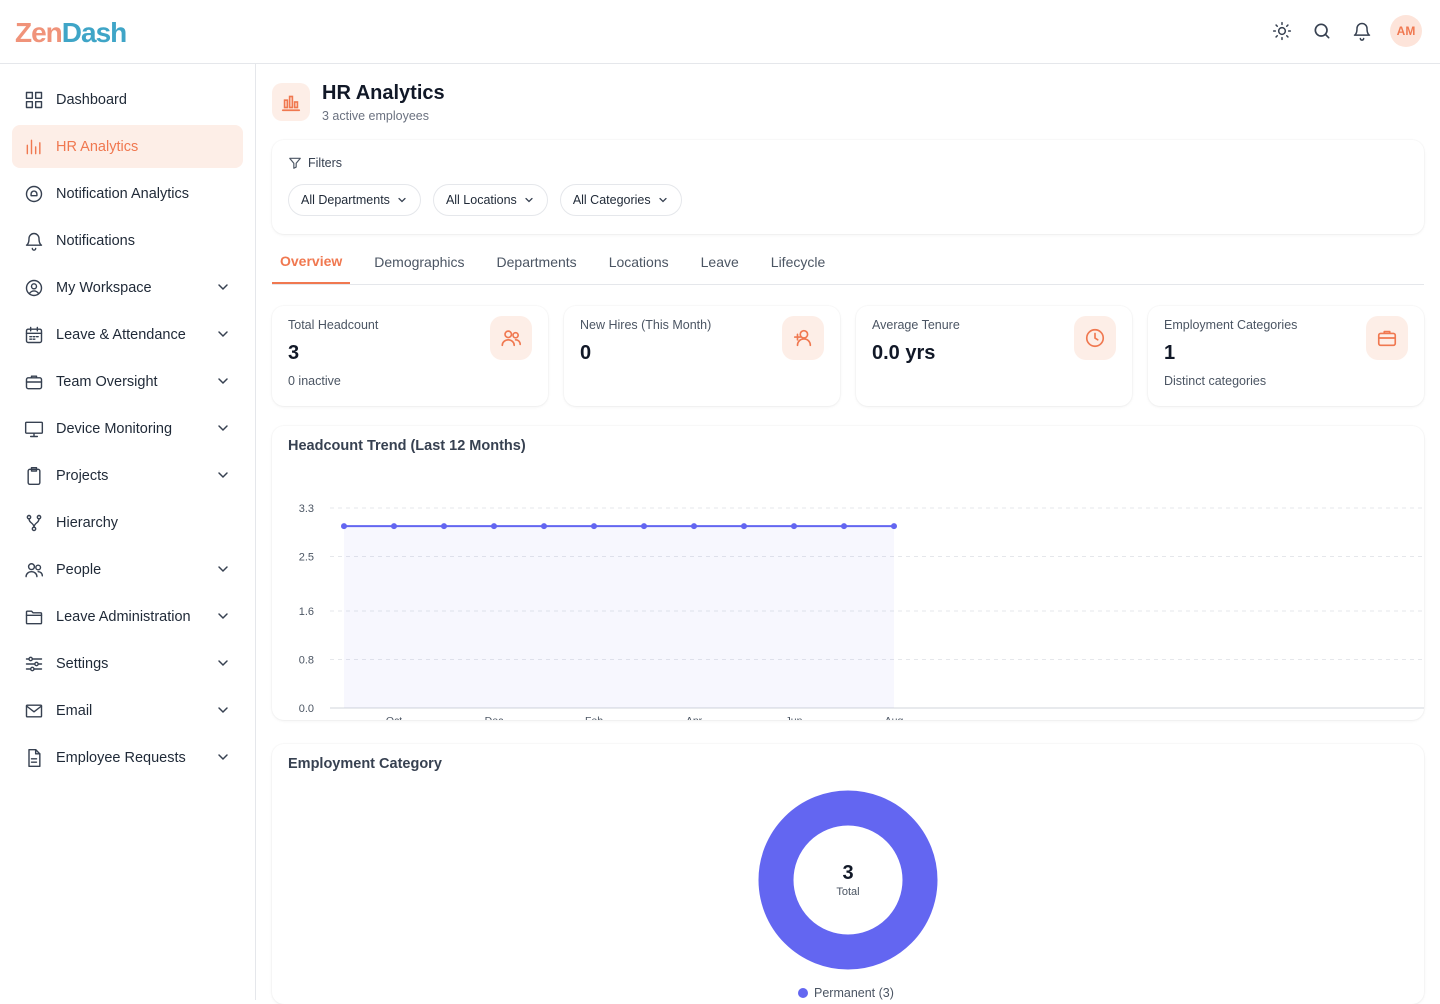  I want to click on sidebar-item-leave-administration: Leave Administration, so click(127, 616).